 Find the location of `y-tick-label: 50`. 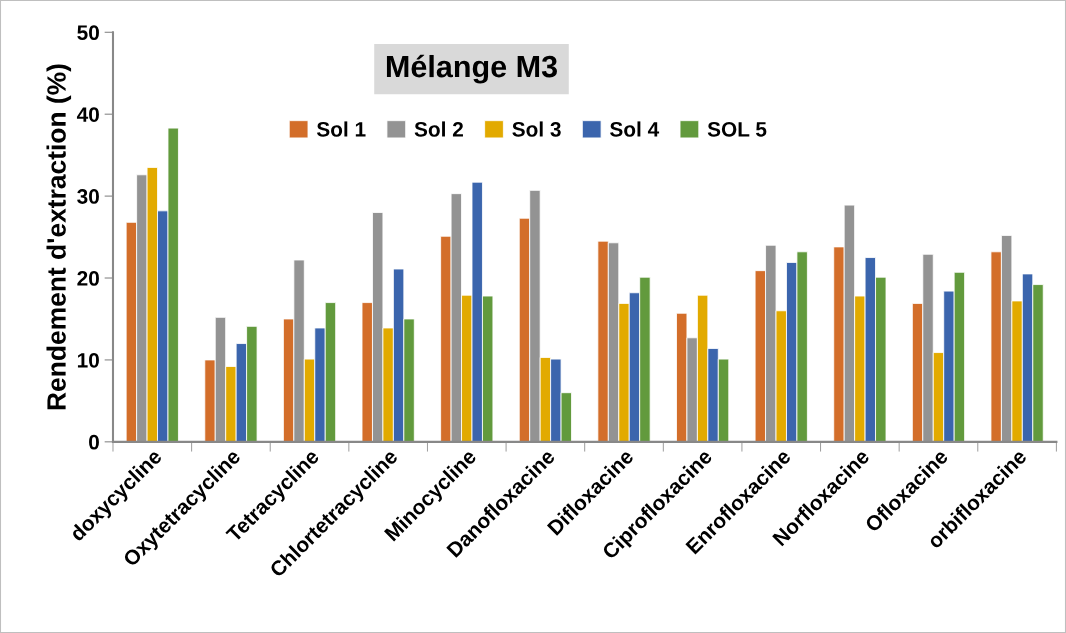

y-tick-label: 50 is located at coordinates (88, 33).